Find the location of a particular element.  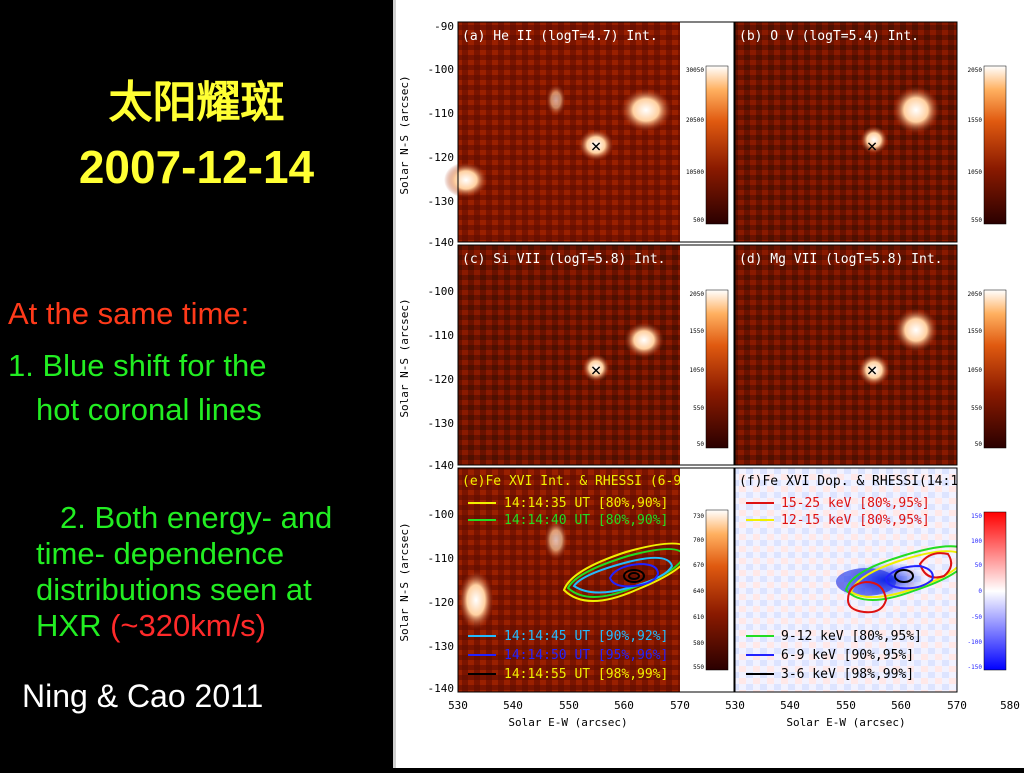

panel-d-marker-icon: × is located at coordinates (872, 370).